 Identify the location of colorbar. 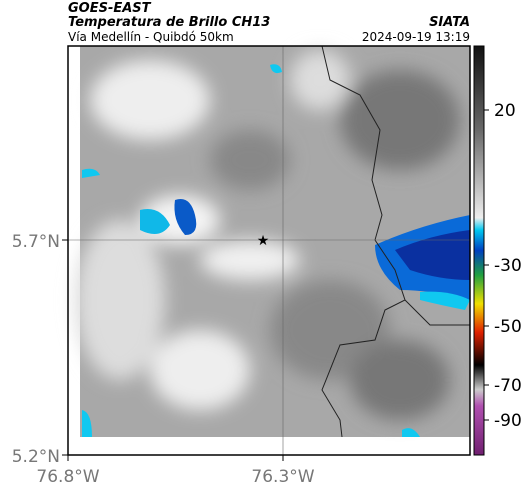
(479, 250).